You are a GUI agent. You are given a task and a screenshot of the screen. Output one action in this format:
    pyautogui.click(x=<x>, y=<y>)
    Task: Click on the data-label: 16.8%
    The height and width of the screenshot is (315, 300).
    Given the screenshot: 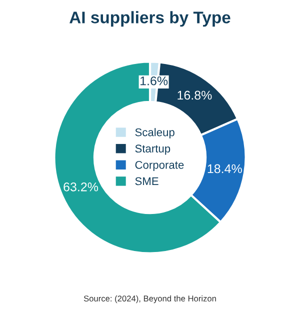 What is the action you would take?
    pyautogui.click(x=195, y=95)
    